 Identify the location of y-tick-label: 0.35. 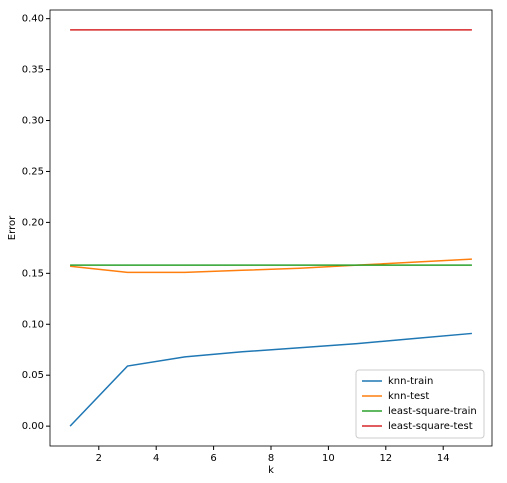
(33, 70).